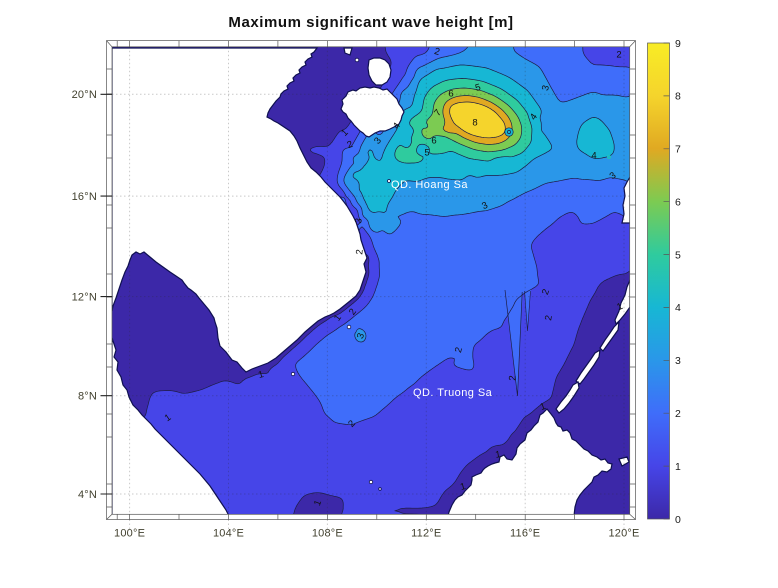 This screenshot has width=778, height=588. Describe the element at coordinates (327, 534) in the screenshot. I see `svg-text: 108°E` at that location.